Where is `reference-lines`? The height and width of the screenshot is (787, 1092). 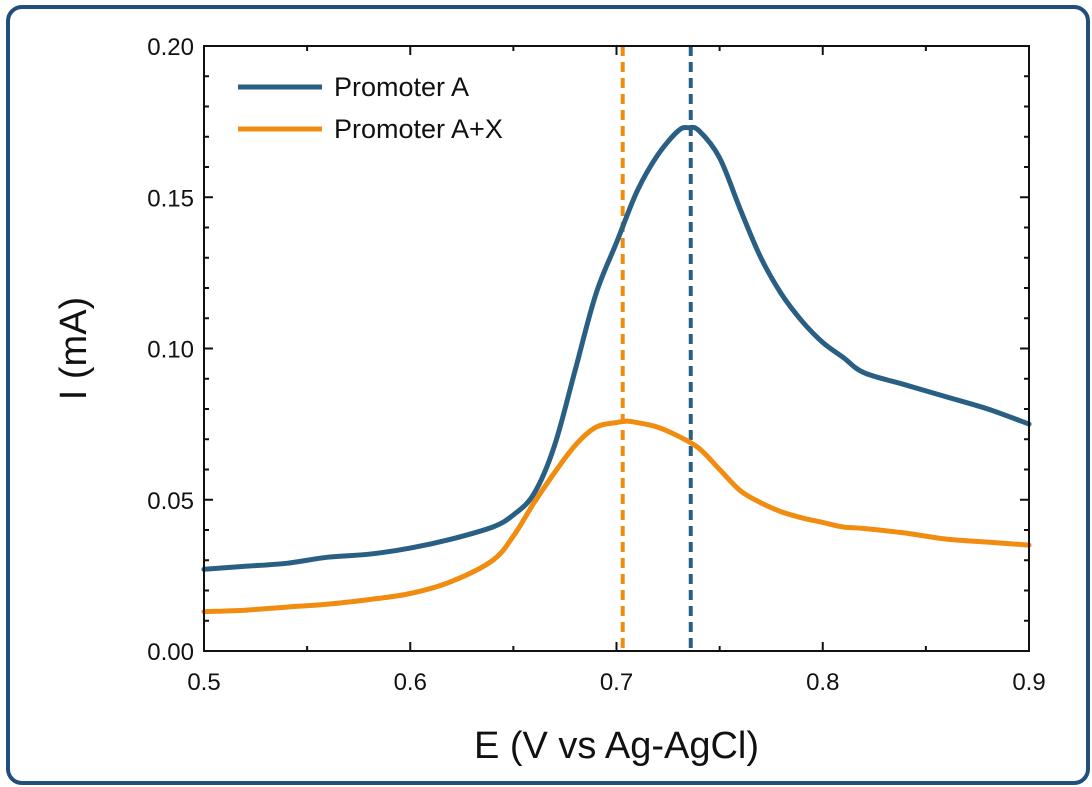
reference-lines is located at coordinates (656, 348).